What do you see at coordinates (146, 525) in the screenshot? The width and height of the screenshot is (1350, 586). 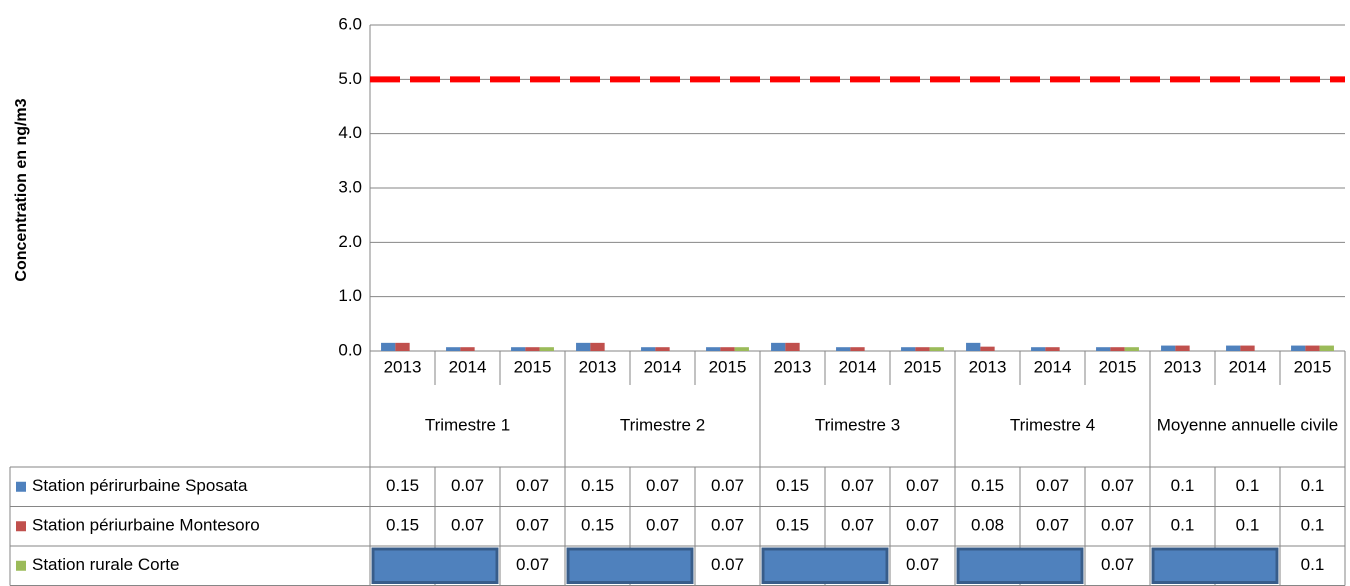 I see `legend-label: Station périurbaine Montesoro` at bounding box center [146, 525].